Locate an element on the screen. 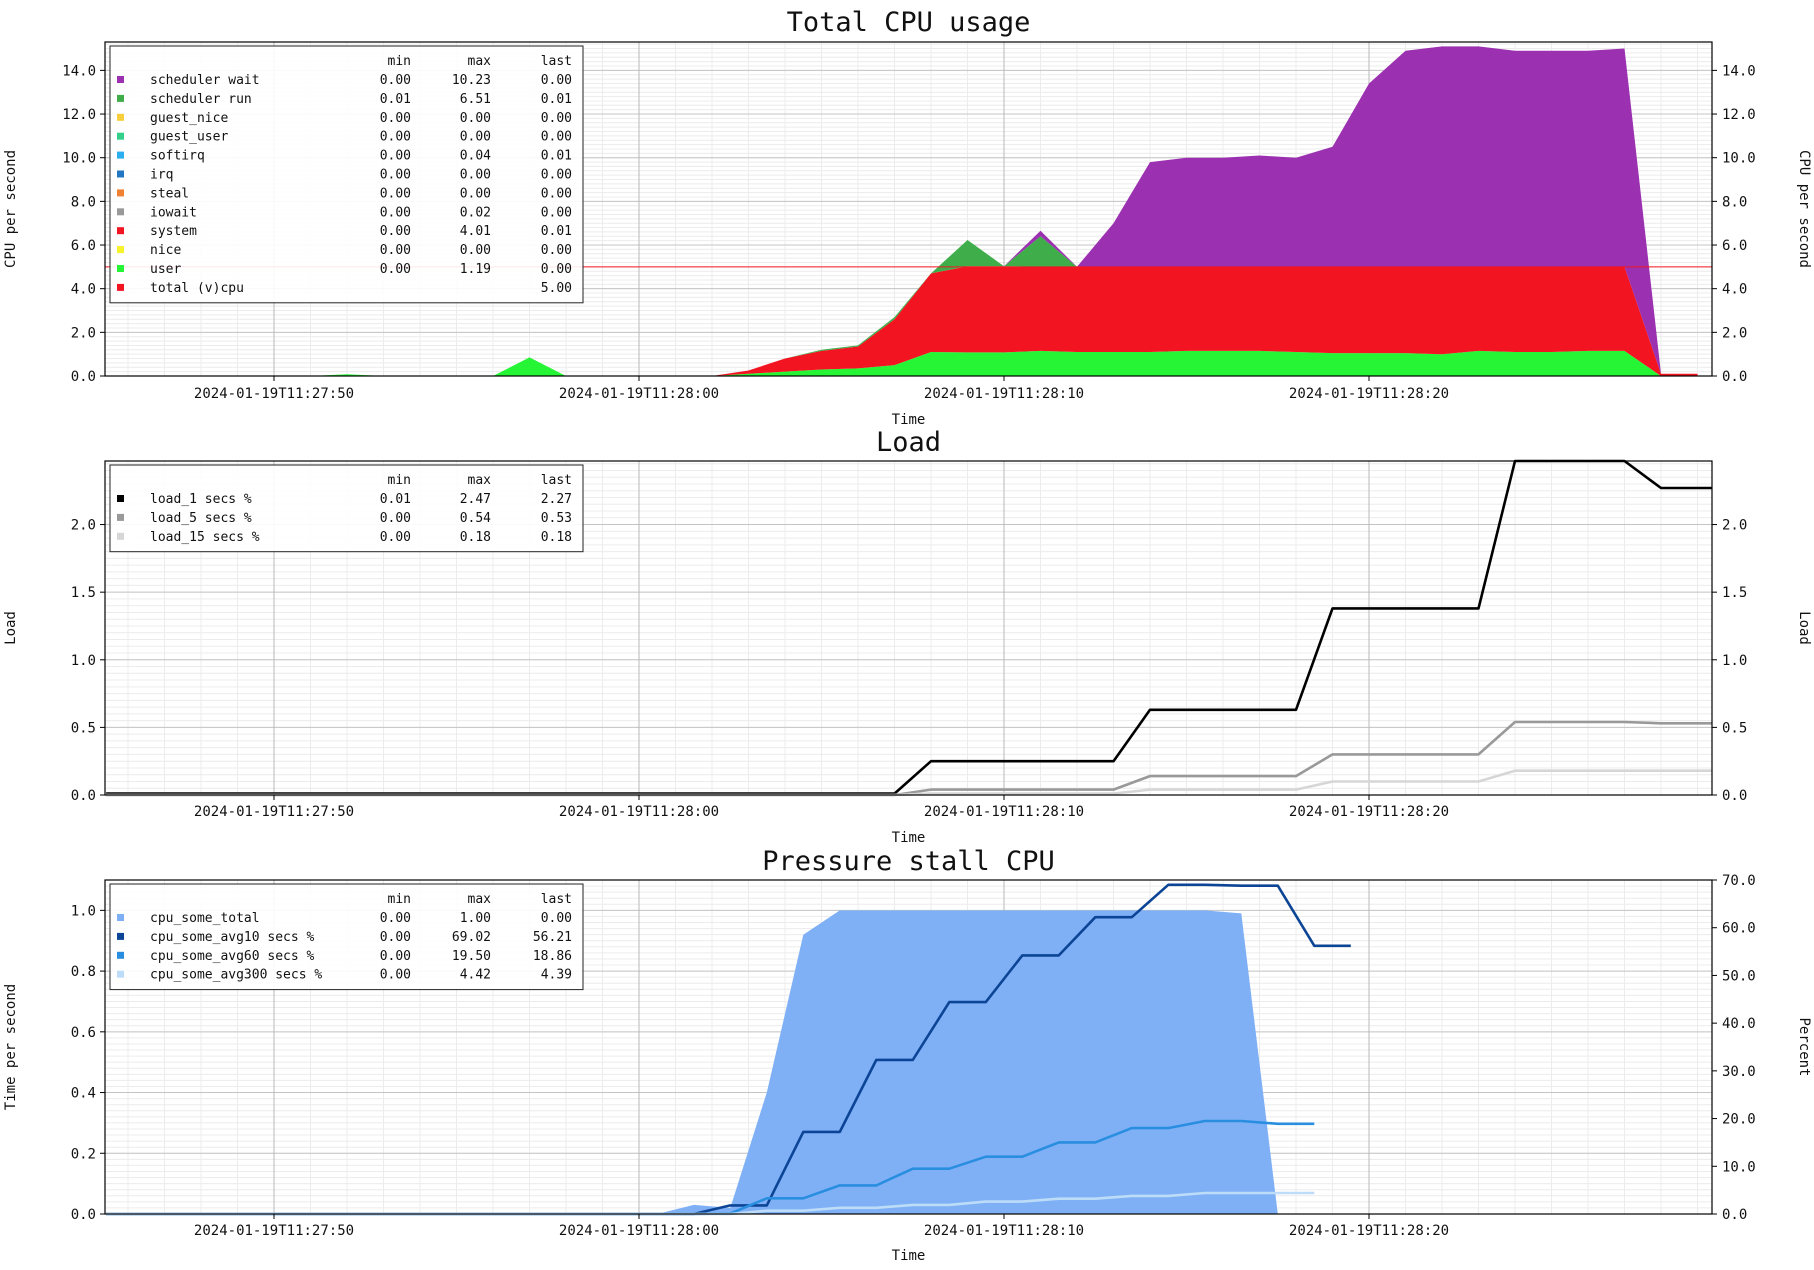 Image resolution: width=1814 pixels, height=1270 pixels. legend-label: cpu_some_avg300 secs % is located at coordinates (236, 975).